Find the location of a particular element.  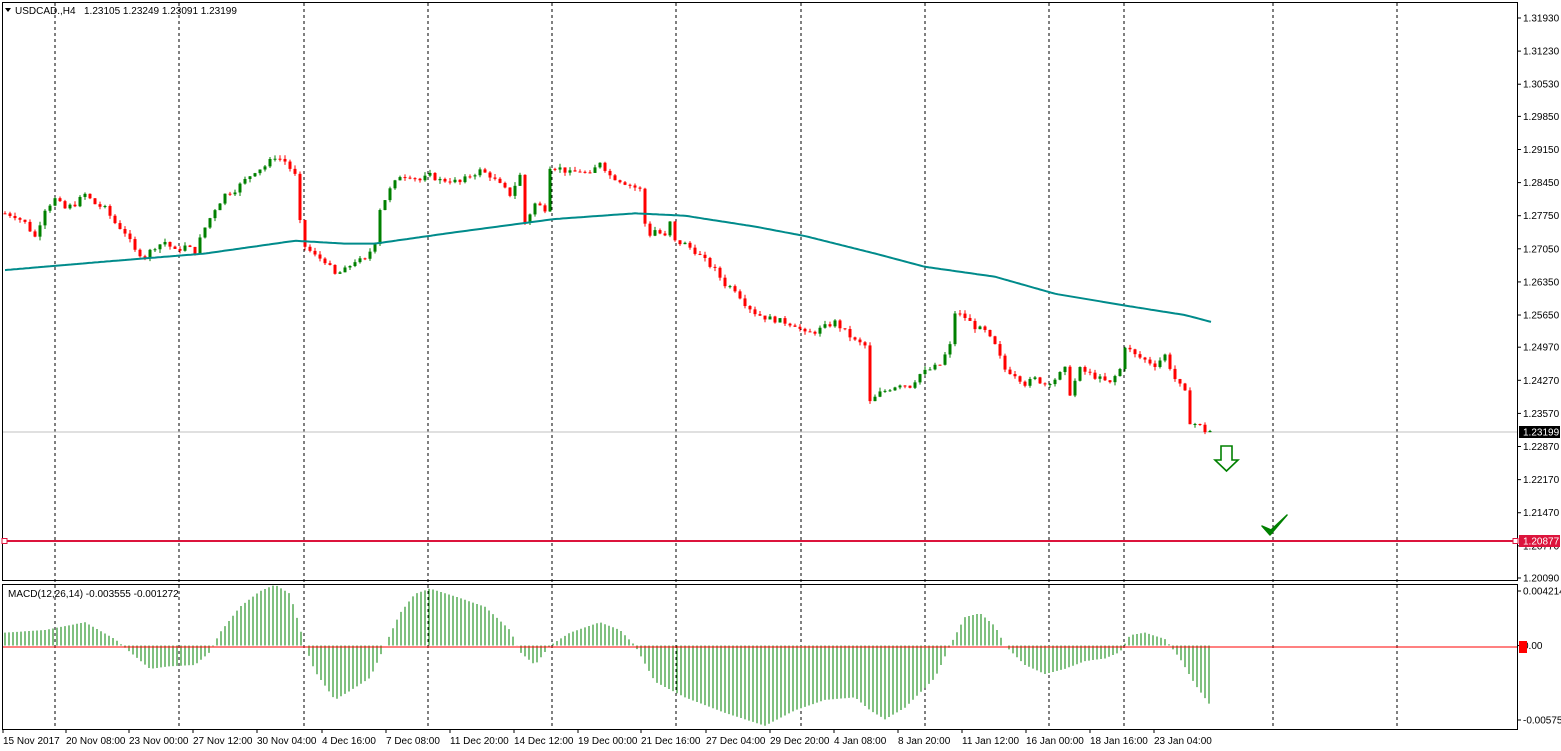

moving-average-line is located at coordinates (608, 267).